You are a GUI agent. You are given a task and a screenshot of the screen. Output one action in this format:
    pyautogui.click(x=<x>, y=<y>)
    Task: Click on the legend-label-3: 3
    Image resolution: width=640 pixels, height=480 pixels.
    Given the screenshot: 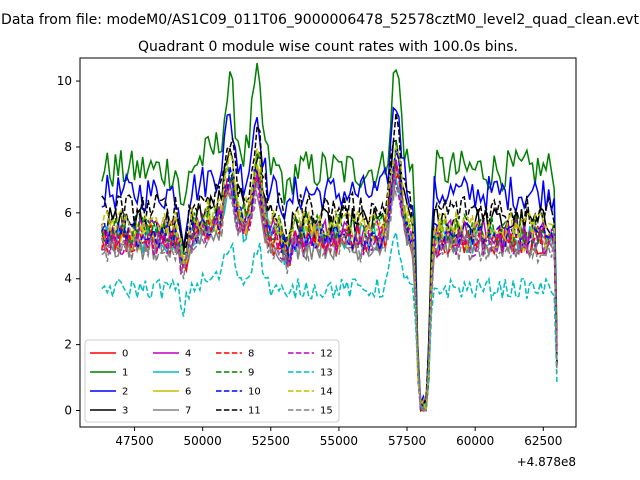 What is the action you would take?
    pyautogui.click(x=125, y=411)
    